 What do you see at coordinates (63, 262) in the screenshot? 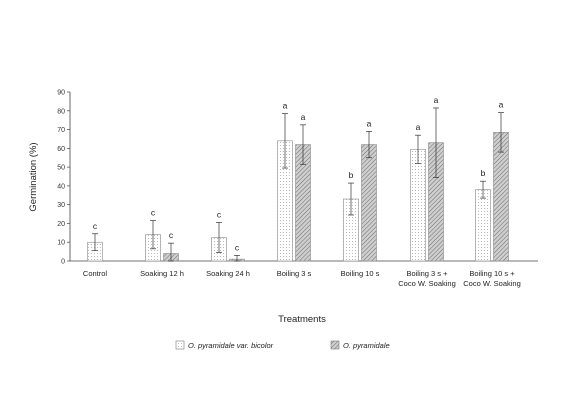
I see `y-tick-label: 0` at bounding box center [63, 262].